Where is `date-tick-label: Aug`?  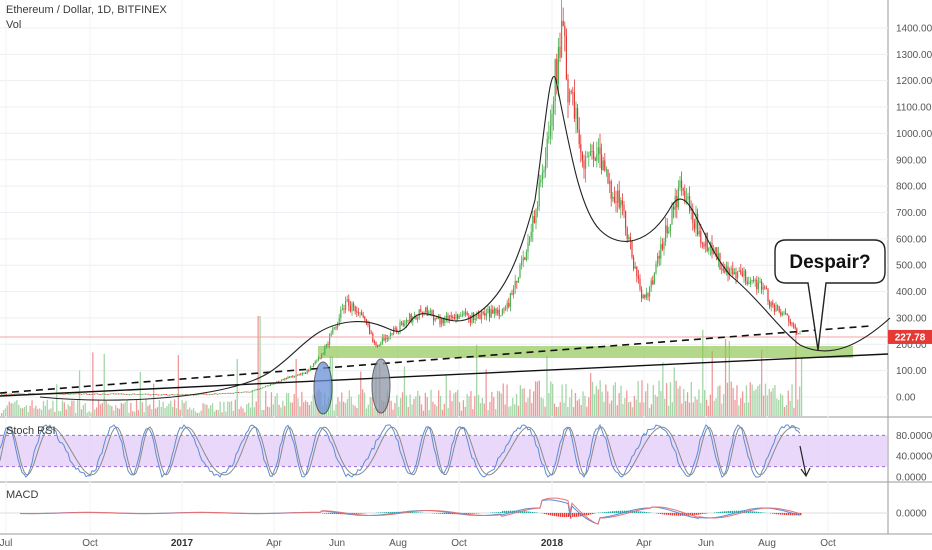 date-tick-label: Aug is located at coordinates (767, 543).